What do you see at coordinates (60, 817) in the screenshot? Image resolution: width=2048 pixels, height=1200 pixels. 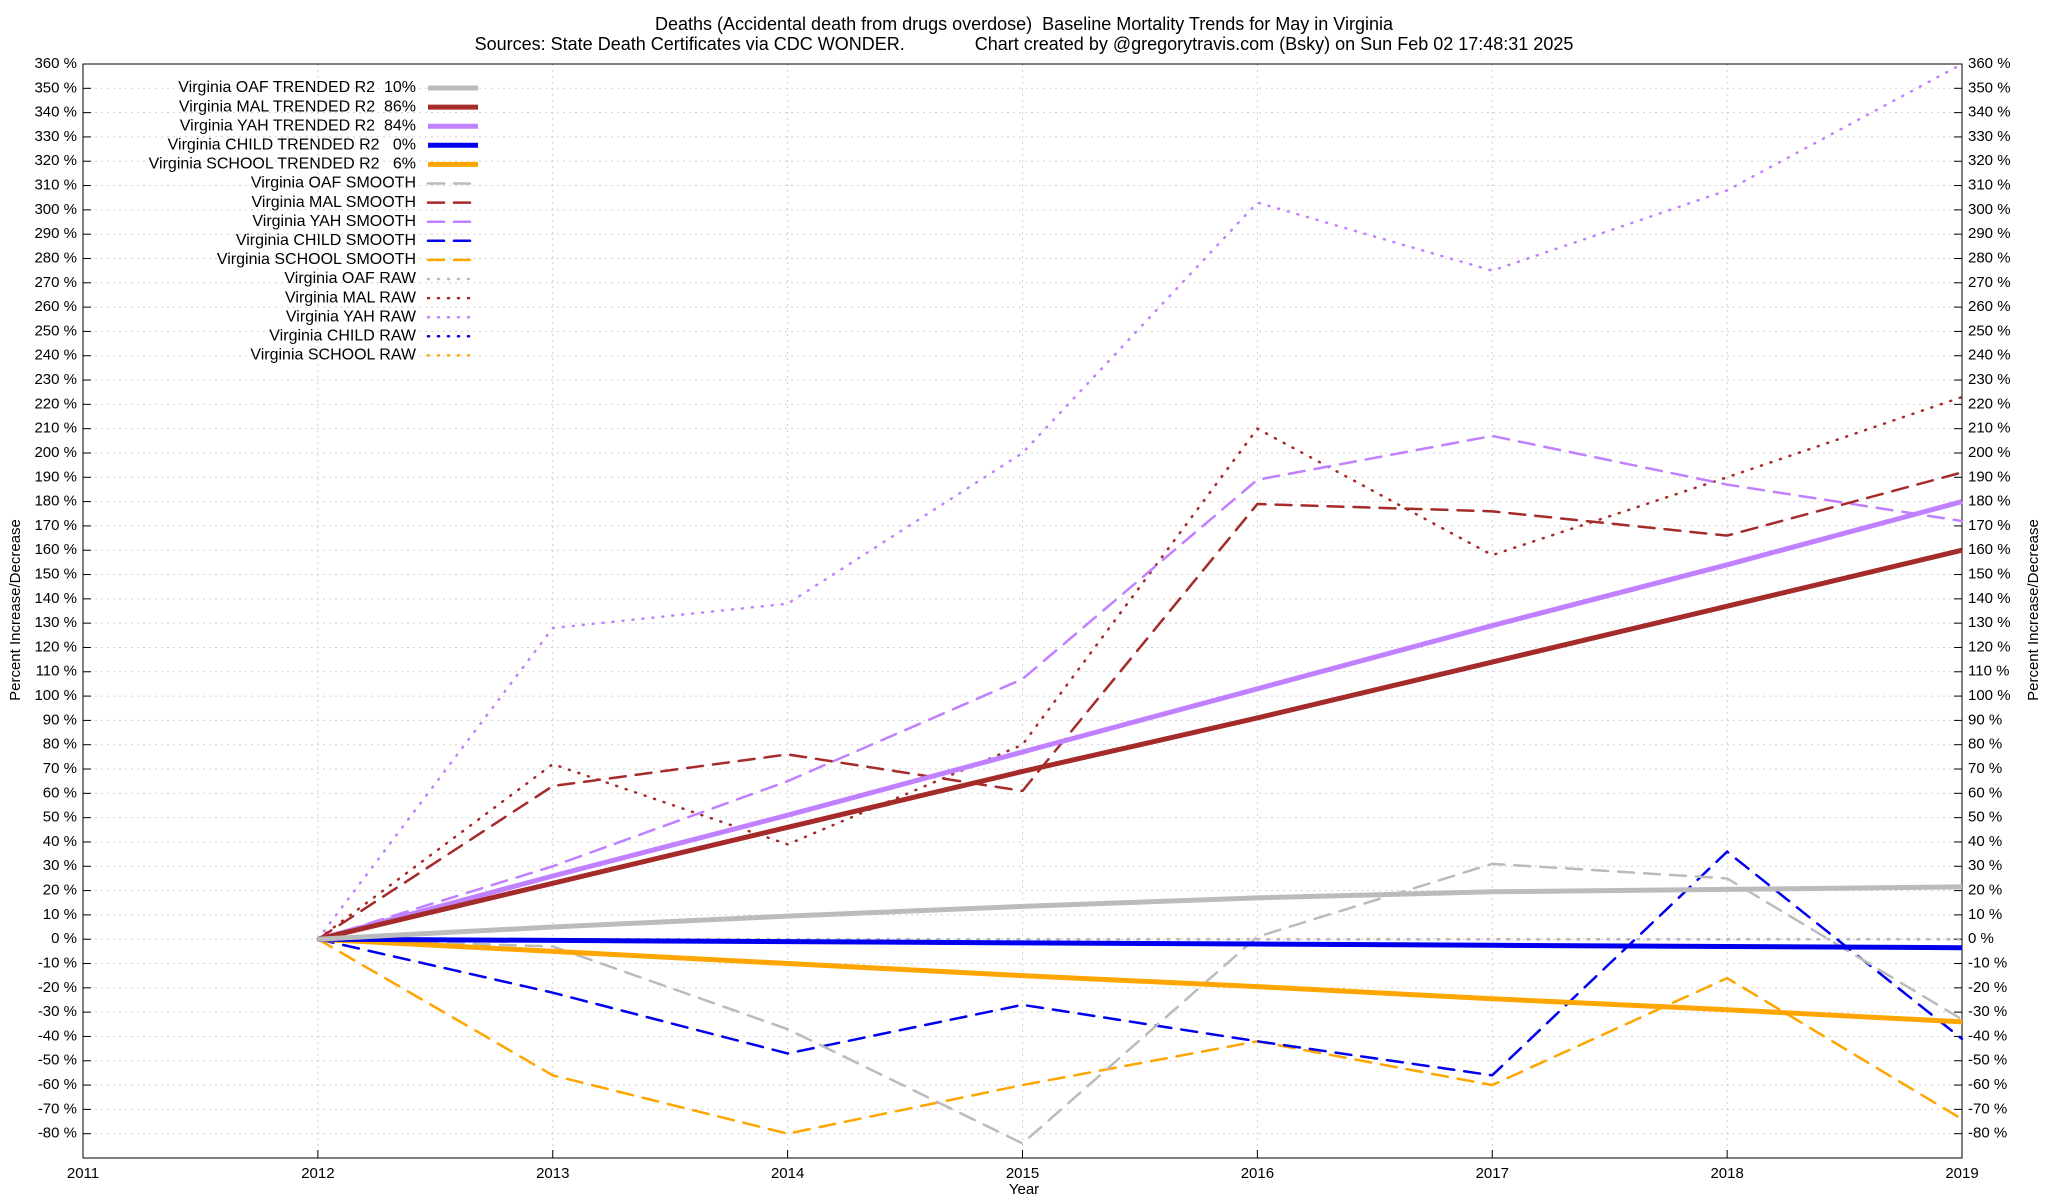 I see `y-tick-label: 50 %` at bounding box center [60, 817].